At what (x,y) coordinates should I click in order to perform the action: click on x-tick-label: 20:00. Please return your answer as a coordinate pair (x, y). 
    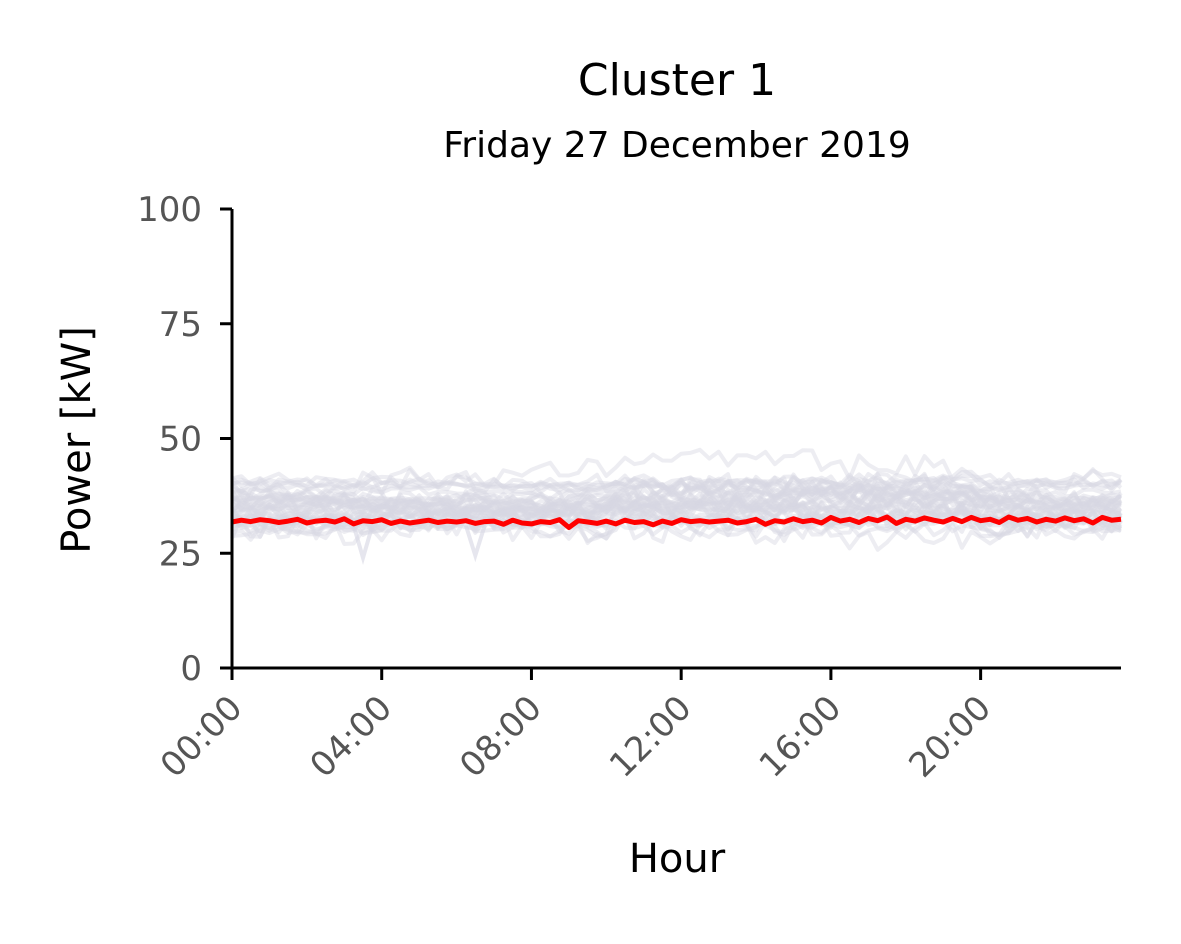
    Looking at the image, I should click on (950, 737).